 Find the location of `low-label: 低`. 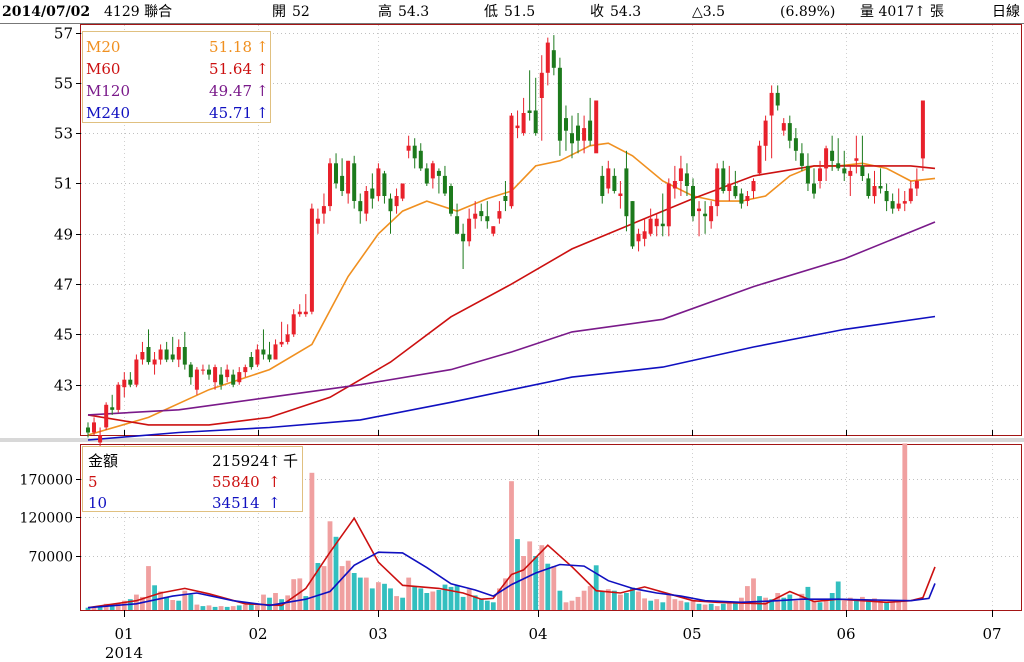

low-label: 低 is located at coordinates (491, 12).